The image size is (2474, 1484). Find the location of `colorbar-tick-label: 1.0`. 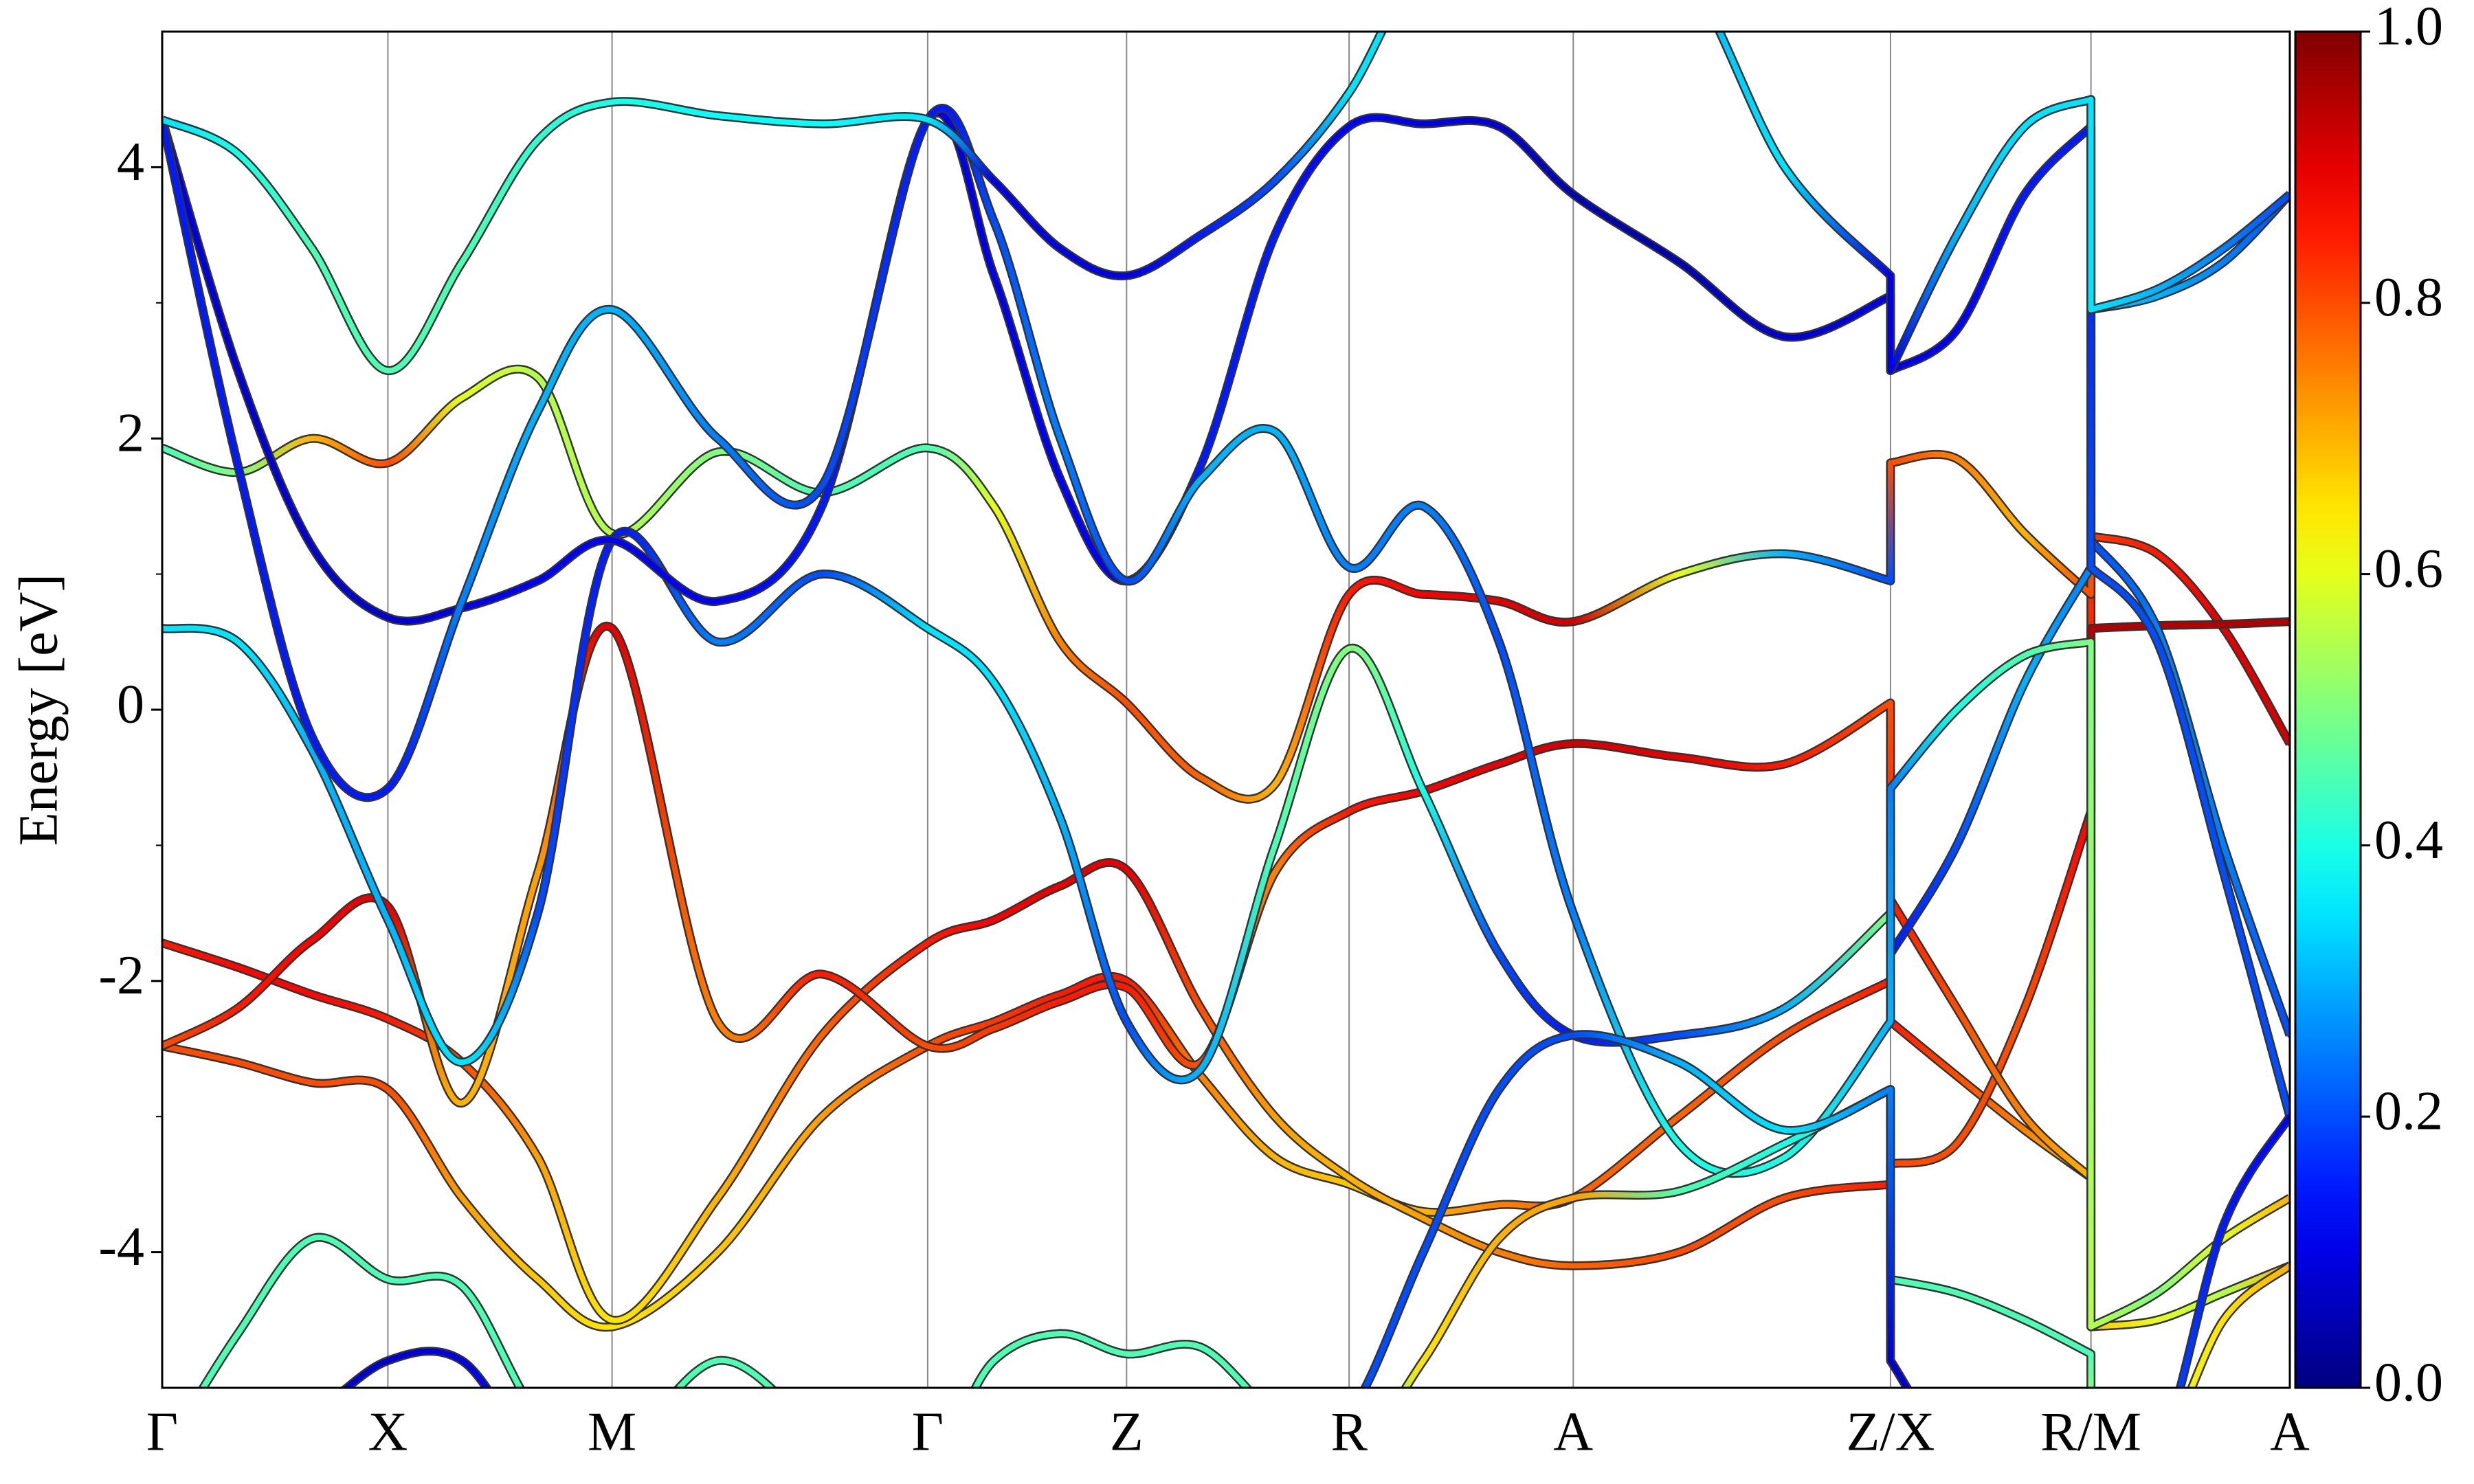

colorbar-tick-label: 1.0 is located at coordinates (2408, 28).